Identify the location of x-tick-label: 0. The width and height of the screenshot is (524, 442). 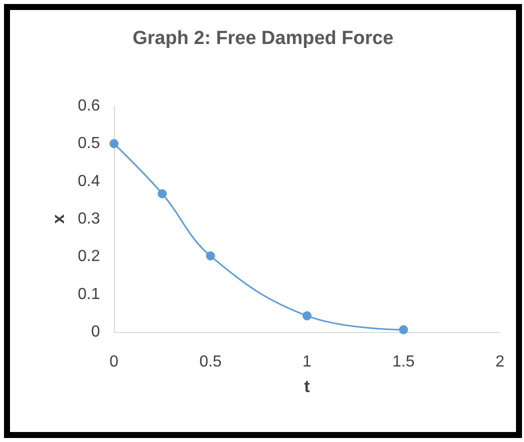
(114, 362).